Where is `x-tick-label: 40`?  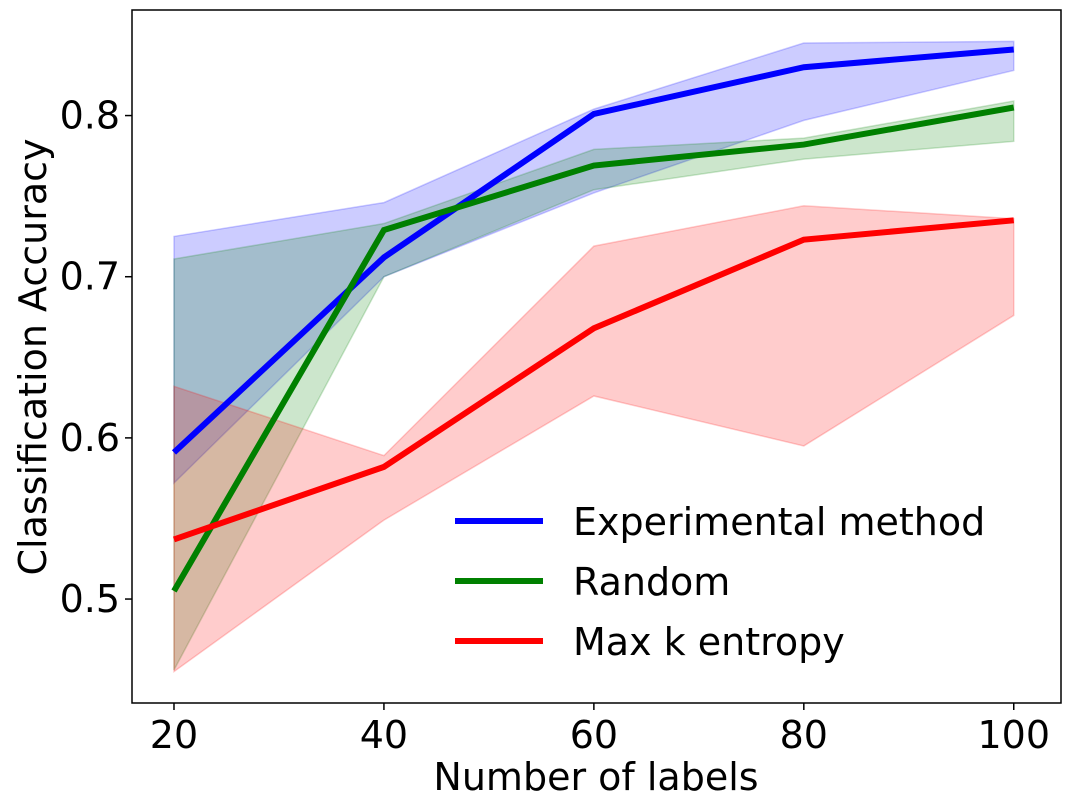
x-tick-label: 40 is located at coordinates (384, 735).